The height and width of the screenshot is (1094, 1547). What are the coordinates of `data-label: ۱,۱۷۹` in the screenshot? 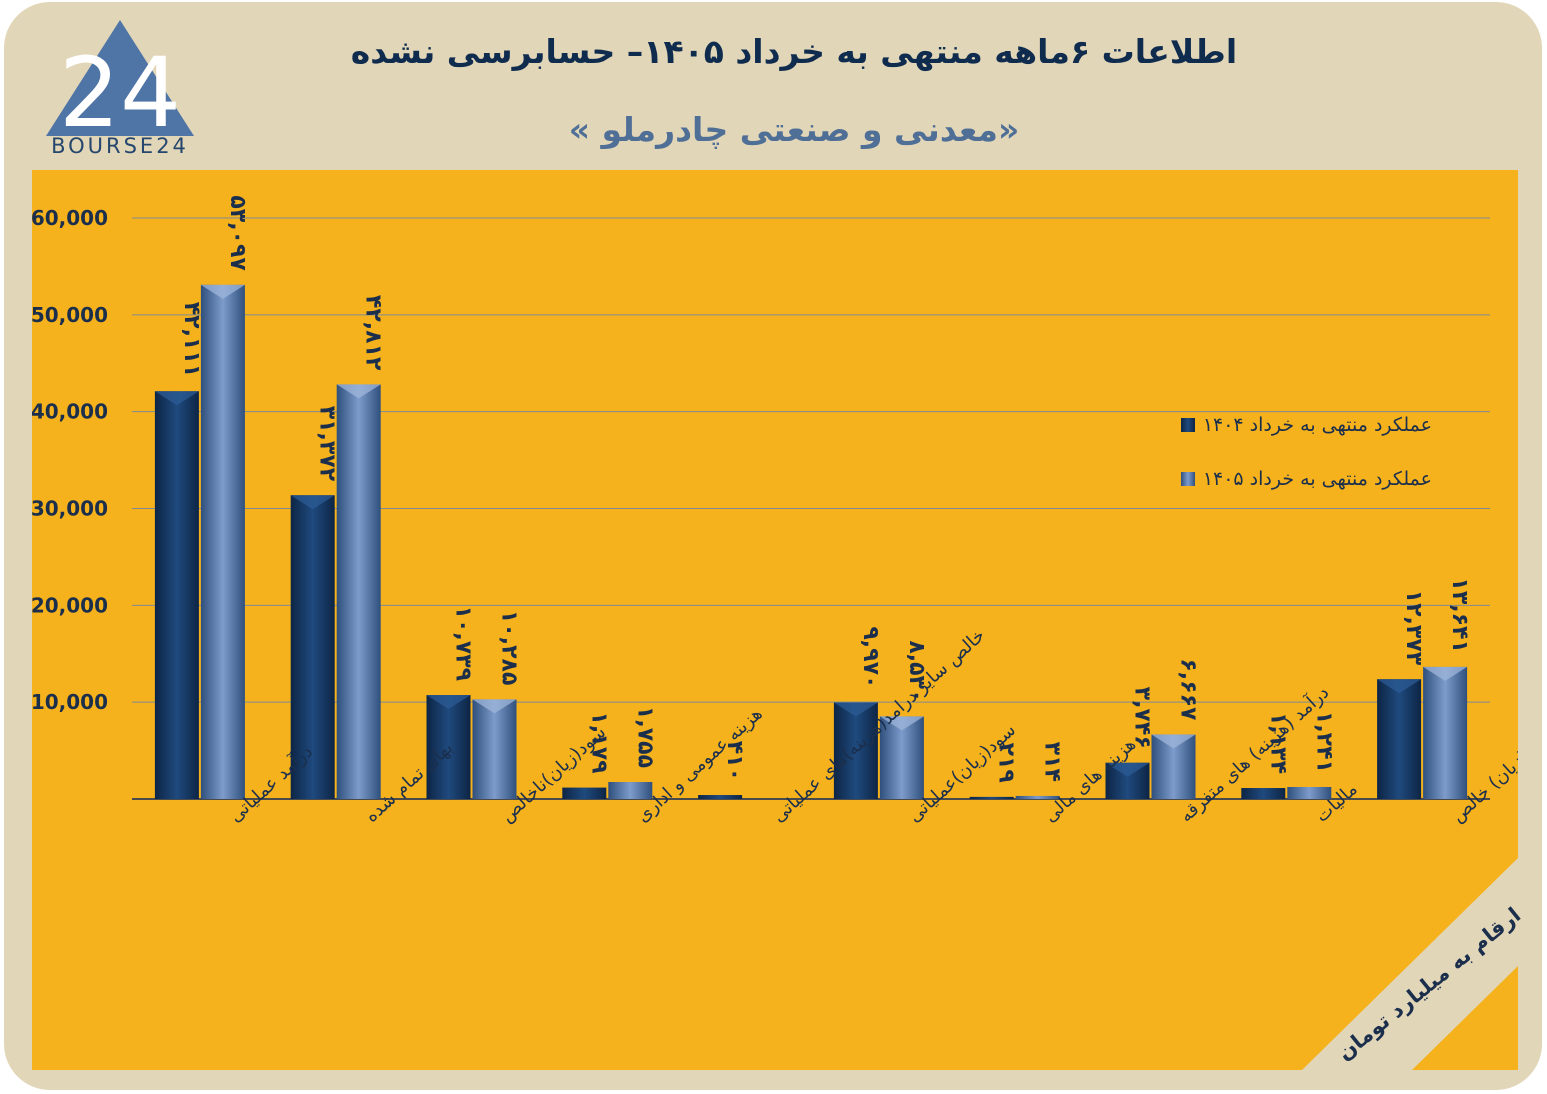 It's located at (598, 743).